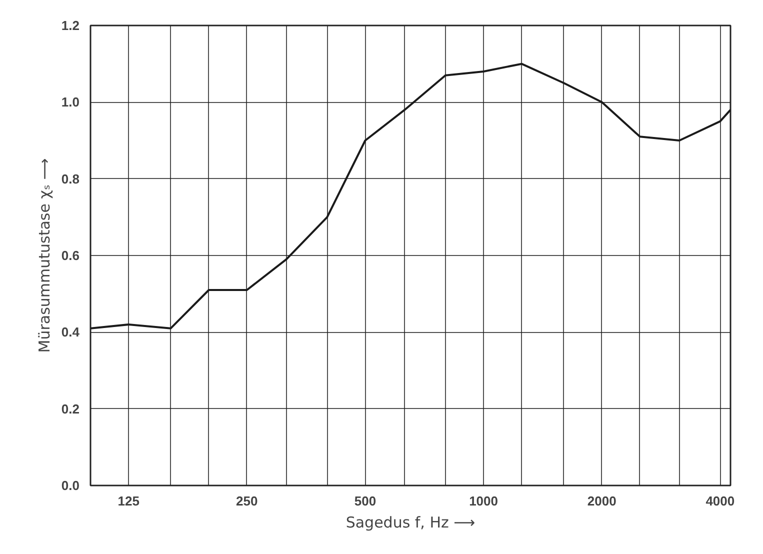  What do you see at coordinates (70, 25) in the screenshot?
I see `y-tick-label: 1.2` at bounding box center [70, 25].